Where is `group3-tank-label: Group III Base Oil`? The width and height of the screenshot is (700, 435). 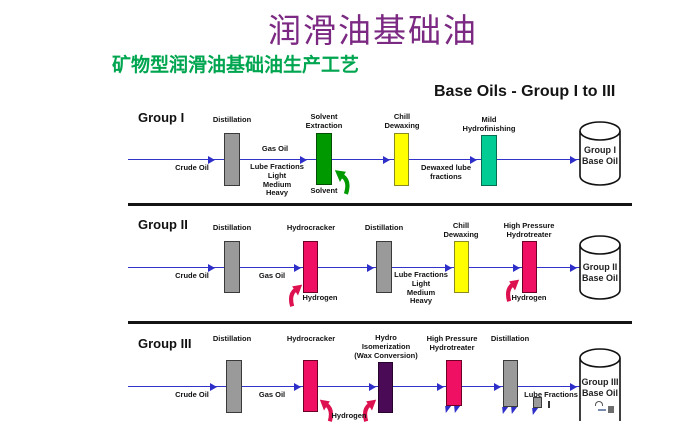 group3-tank-label: Group III Base Oil is located at coordinates (600, 387).